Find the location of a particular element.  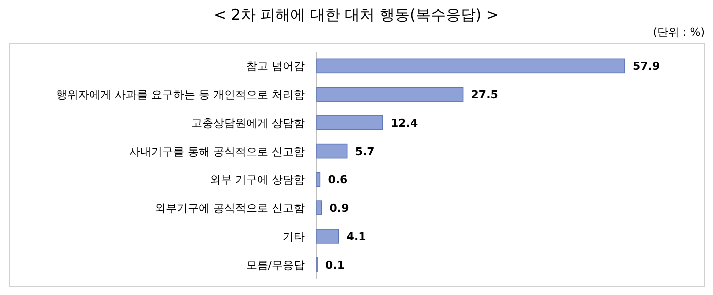

y-tick-label: 외부기구에 공식적으로 신고함 is located at coordinates (230, 209).